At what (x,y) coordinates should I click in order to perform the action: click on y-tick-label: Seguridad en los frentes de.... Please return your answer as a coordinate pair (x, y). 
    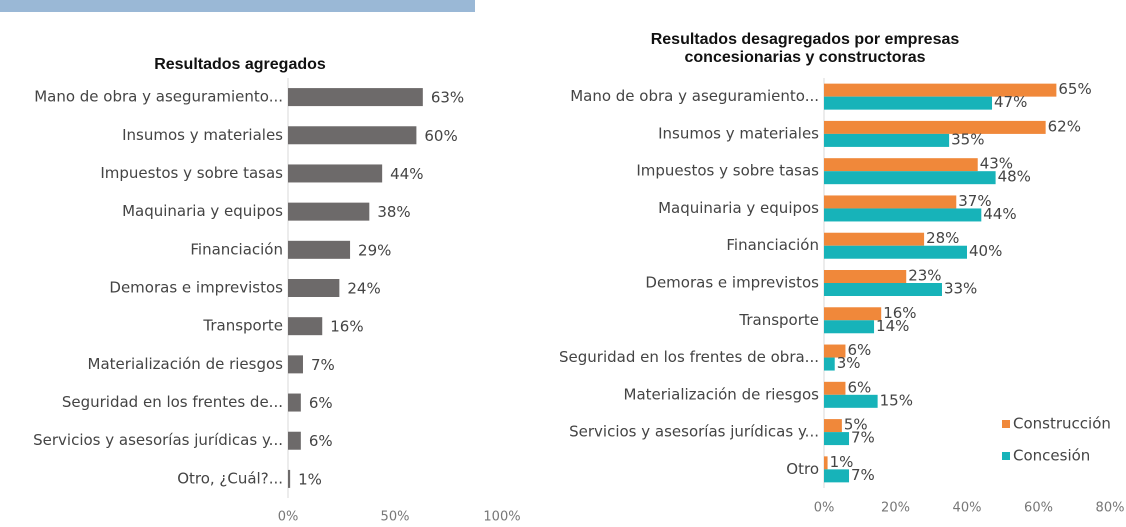
    Looking at the image, I should click on (172, 402).